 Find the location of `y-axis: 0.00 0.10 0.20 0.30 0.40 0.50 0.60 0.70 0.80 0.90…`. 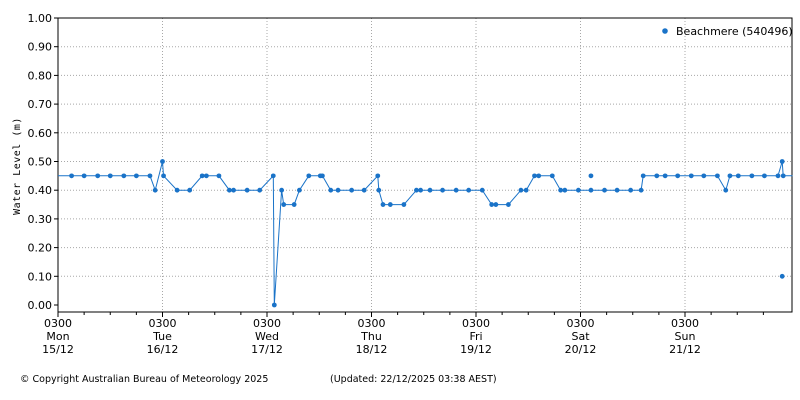

y-axis: 0.00 0.10 0.20 0.30 0.40 0.50 0.60 0.70 0.80 0.90… is located at coordinates (43, 162).